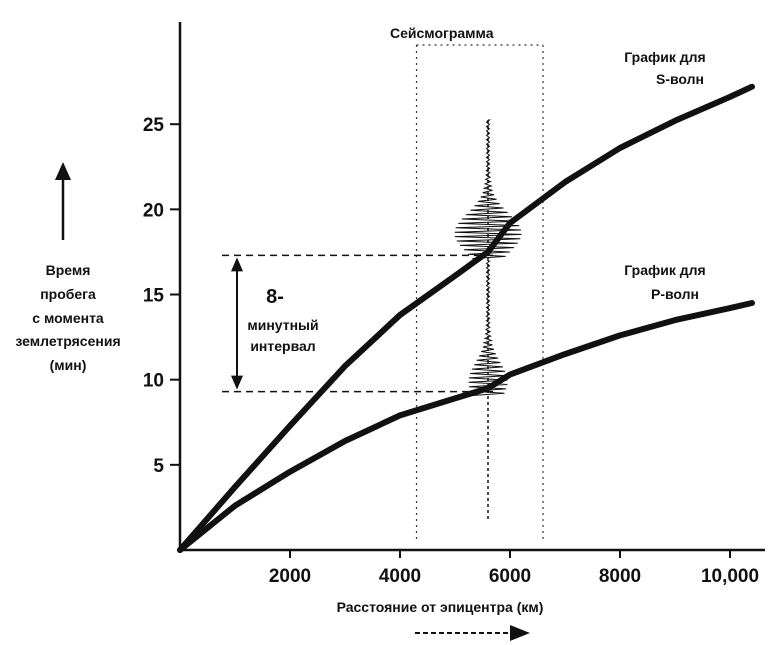 The image size is (775, 645). I want to click on x-direction-arrow, so click(472, 633).